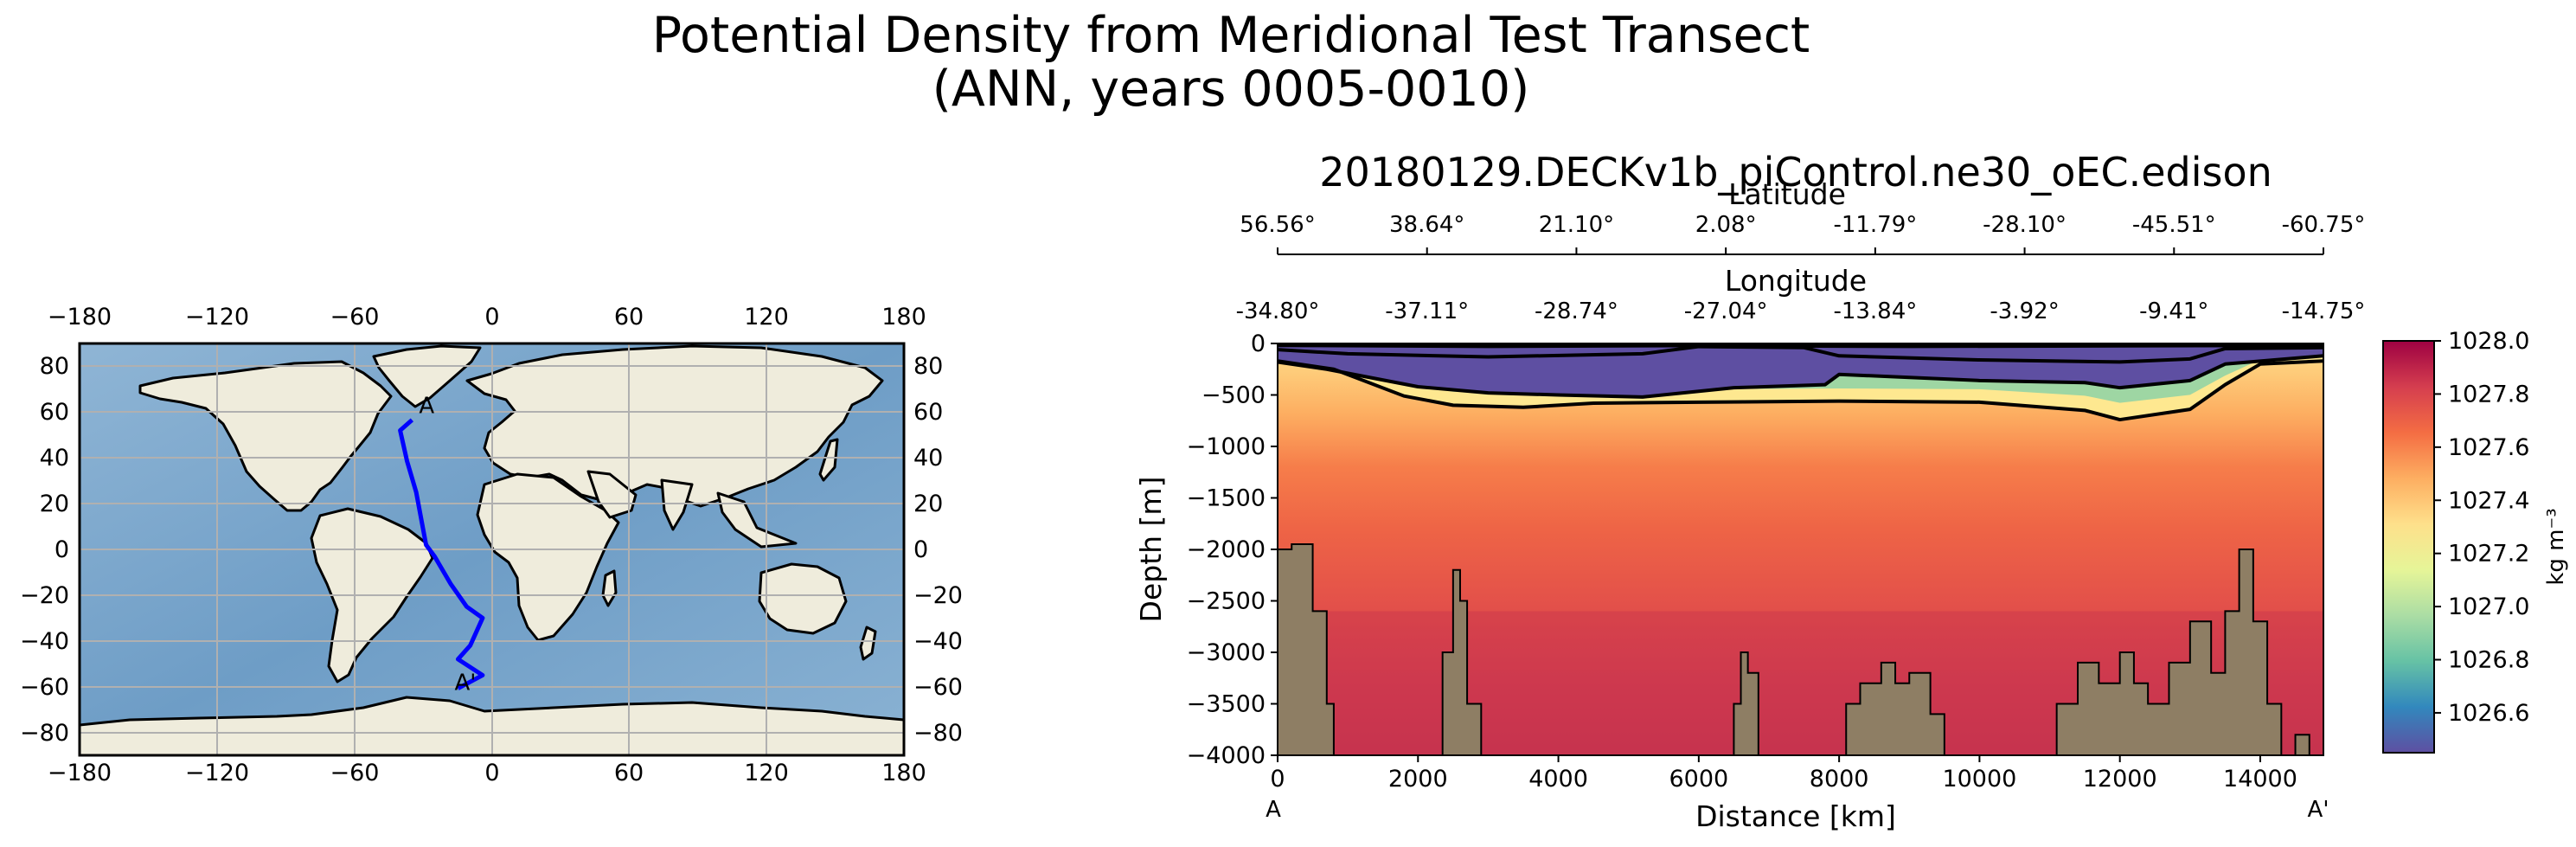  Describe the element at coordinates (2408, 547) in the screenshot. I see `colorbar-gradient` at that location.